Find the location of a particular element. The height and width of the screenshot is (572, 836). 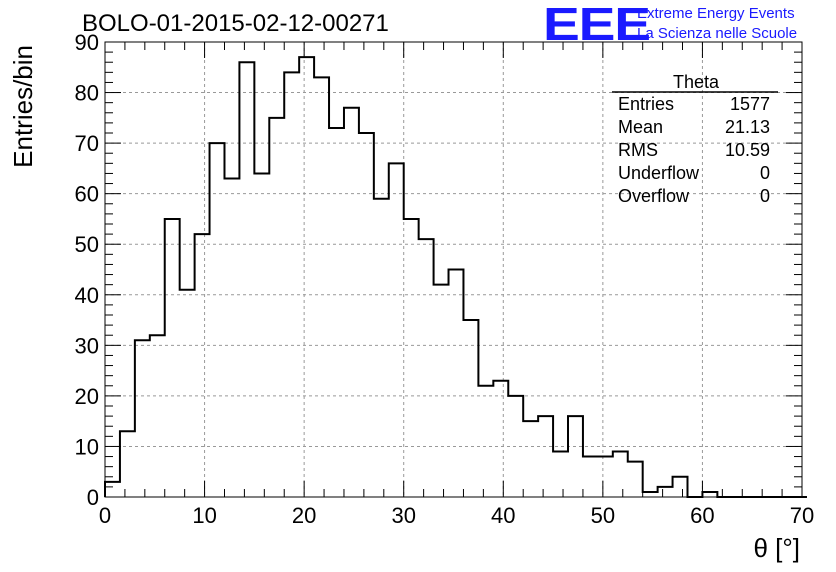

y-tick-label: 70 is located at coordinates (87, 143).